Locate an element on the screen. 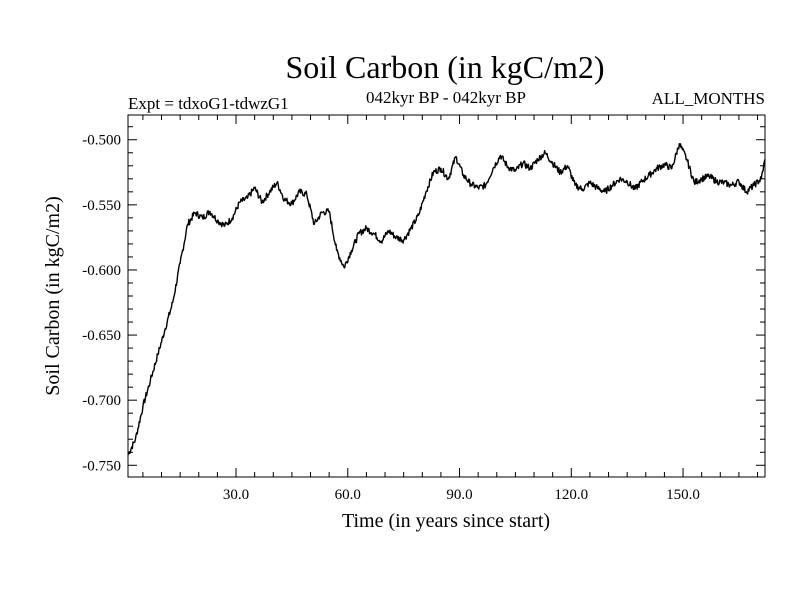  x-axis-label: Time (in years since start) is located at coordinates (446, 521).